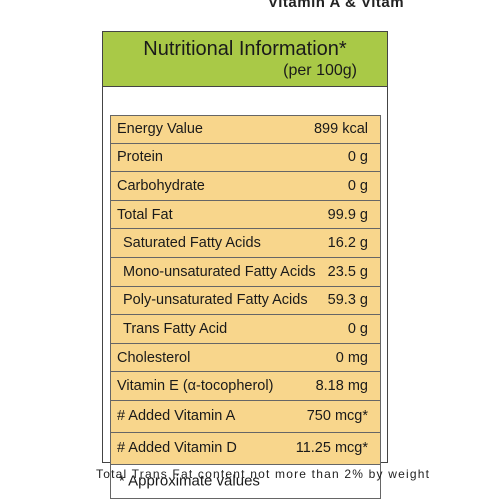 This screenshot has width=500, height=500. What do you see at coordinates (195, 386) in the screenshot?
I see `row-label: Vitamin E (α-tocopherol)` at bounding box center [195, 386].